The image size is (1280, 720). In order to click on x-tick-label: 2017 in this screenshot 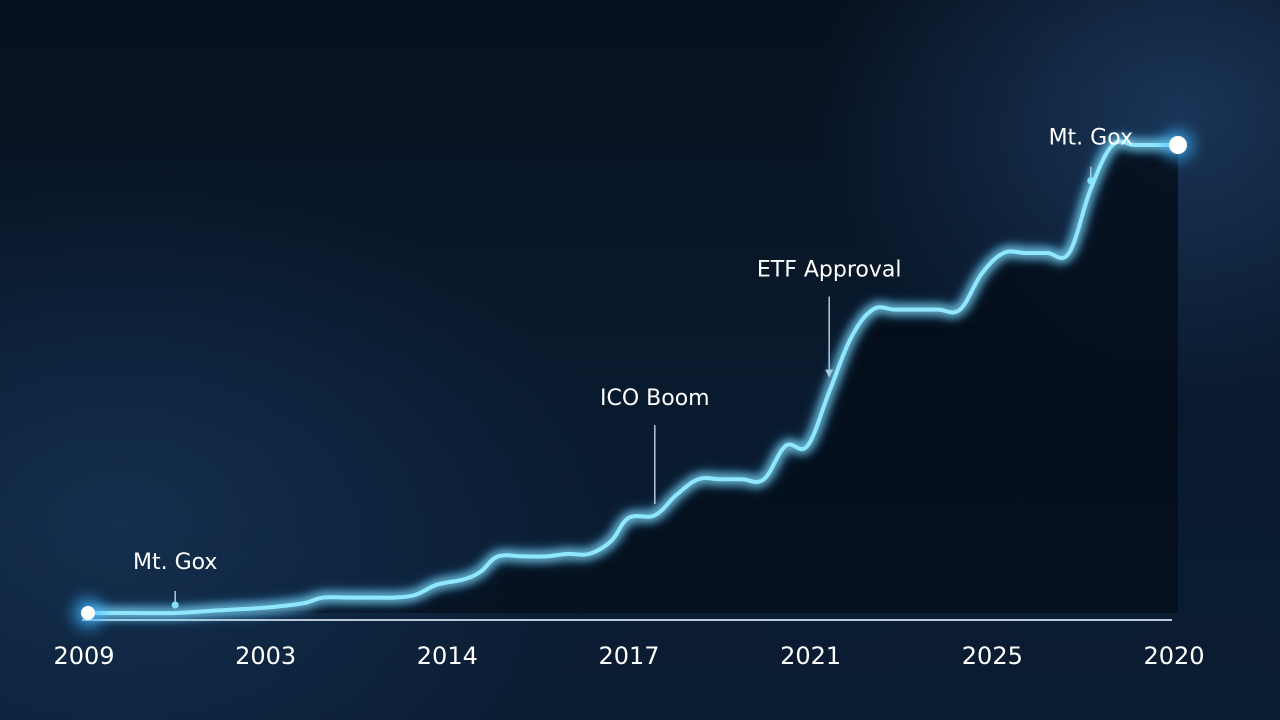, I will do `click(628, 656)`.